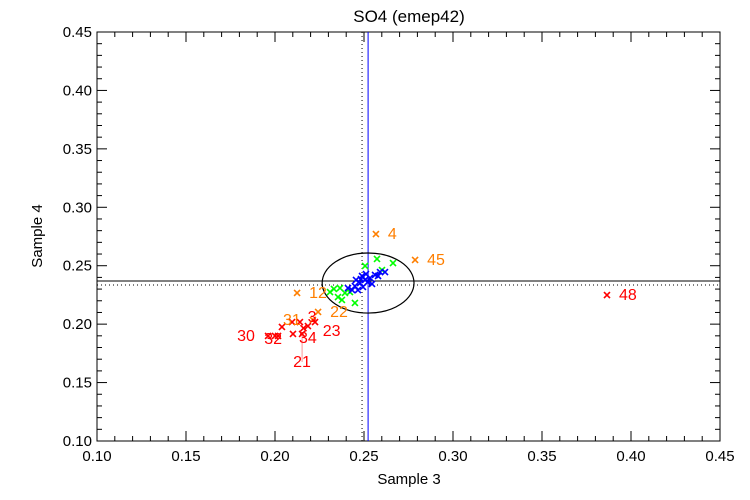 This screenshot has height=500, width=750. I want to click on y-tick-label: 0.40, so click(77, 90).